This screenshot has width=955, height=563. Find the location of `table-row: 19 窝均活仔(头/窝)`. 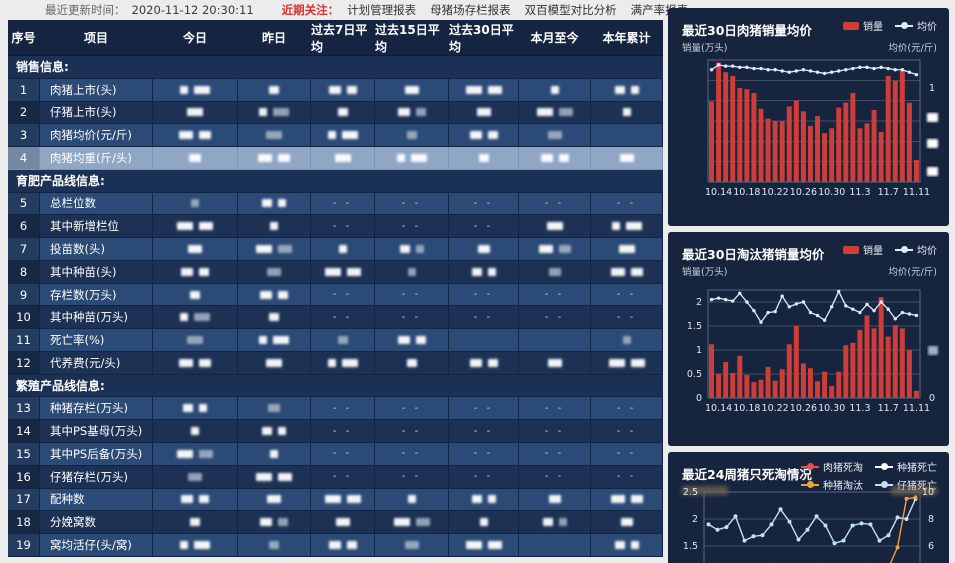

table-row: 19 窝均活仔(头/窝) is located at coordinates (335, 545).